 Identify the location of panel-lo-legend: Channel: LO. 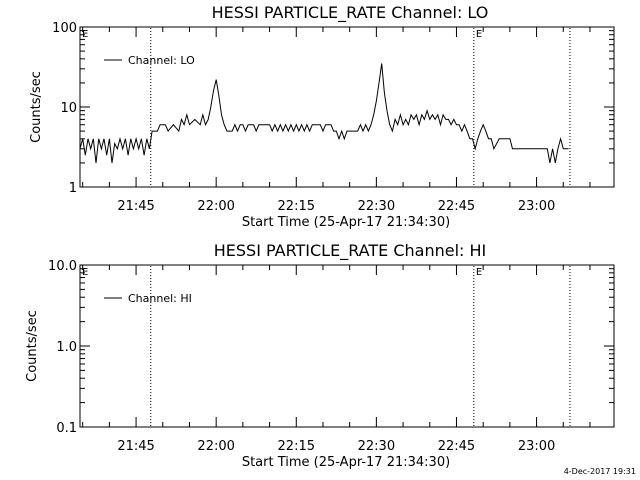
(149, 60).